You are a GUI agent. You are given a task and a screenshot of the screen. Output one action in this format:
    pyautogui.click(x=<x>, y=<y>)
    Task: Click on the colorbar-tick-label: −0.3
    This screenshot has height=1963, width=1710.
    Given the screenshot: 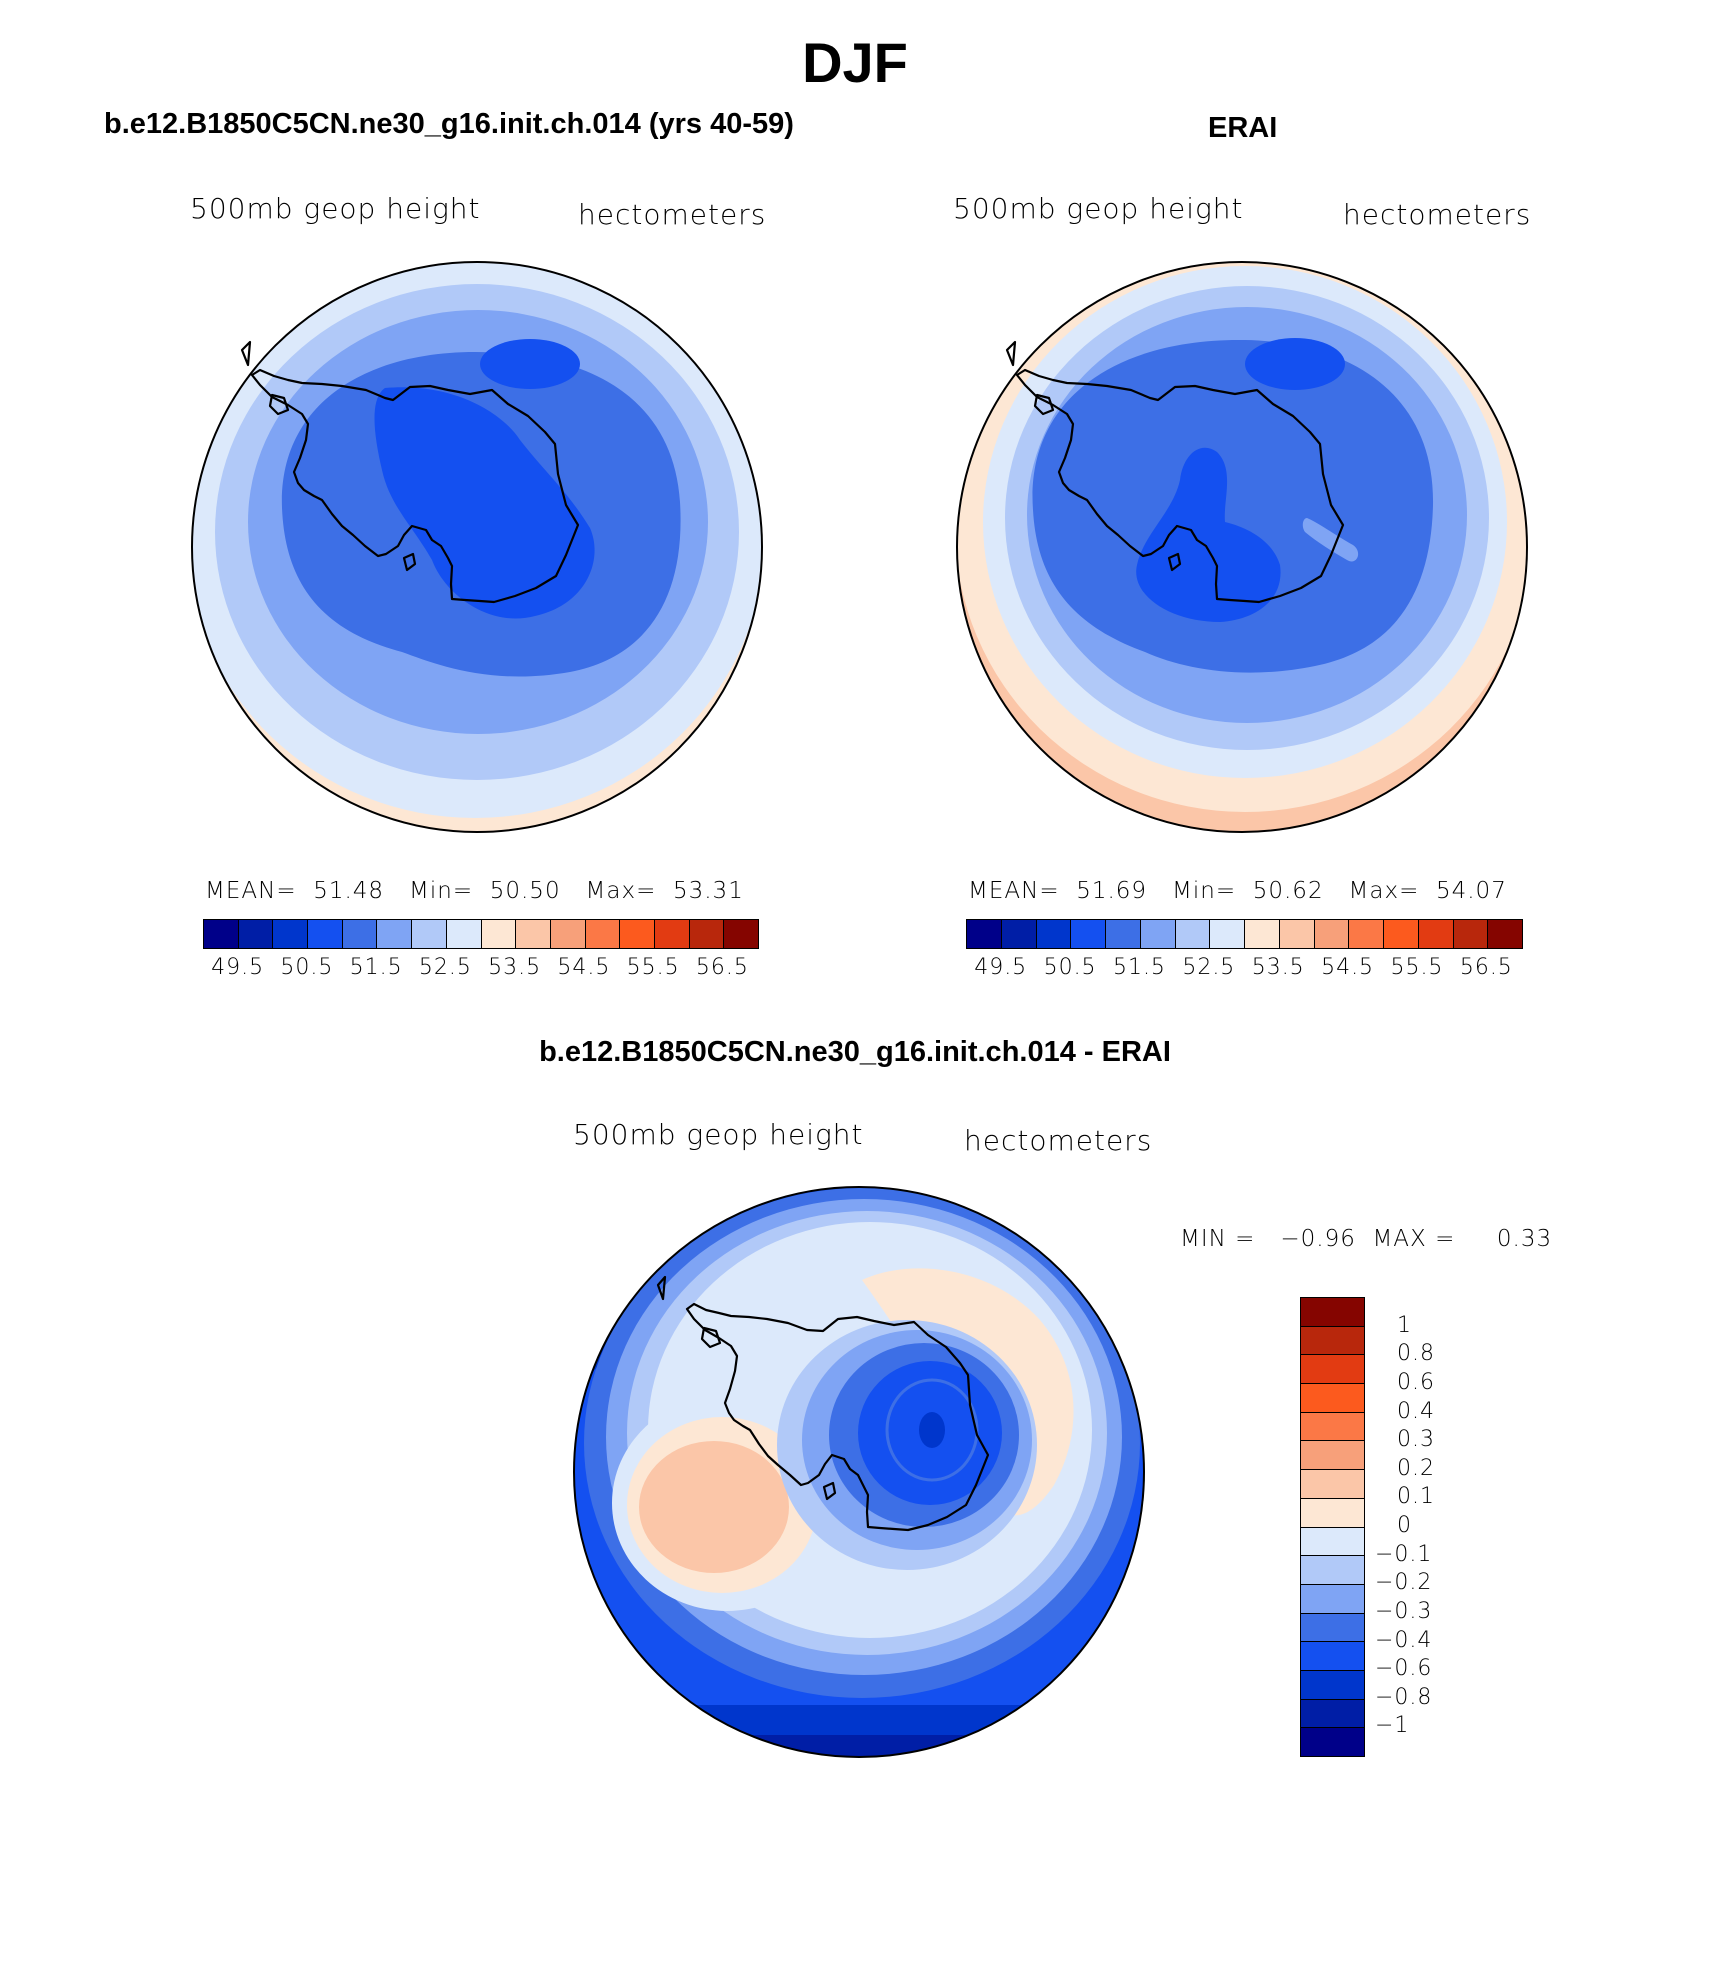 What is the action you would take?
    pyautogui.click(x=1404, y=1611)
    